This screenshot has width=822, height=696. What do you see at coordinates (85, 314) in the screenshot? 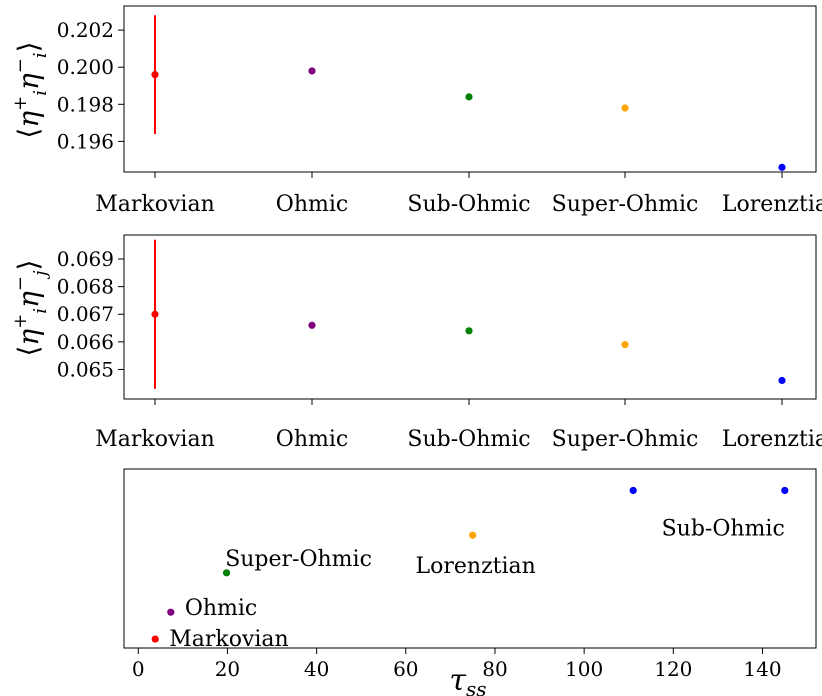
I see `y-tick-label: 0.067` at bounding box center [85, 314].